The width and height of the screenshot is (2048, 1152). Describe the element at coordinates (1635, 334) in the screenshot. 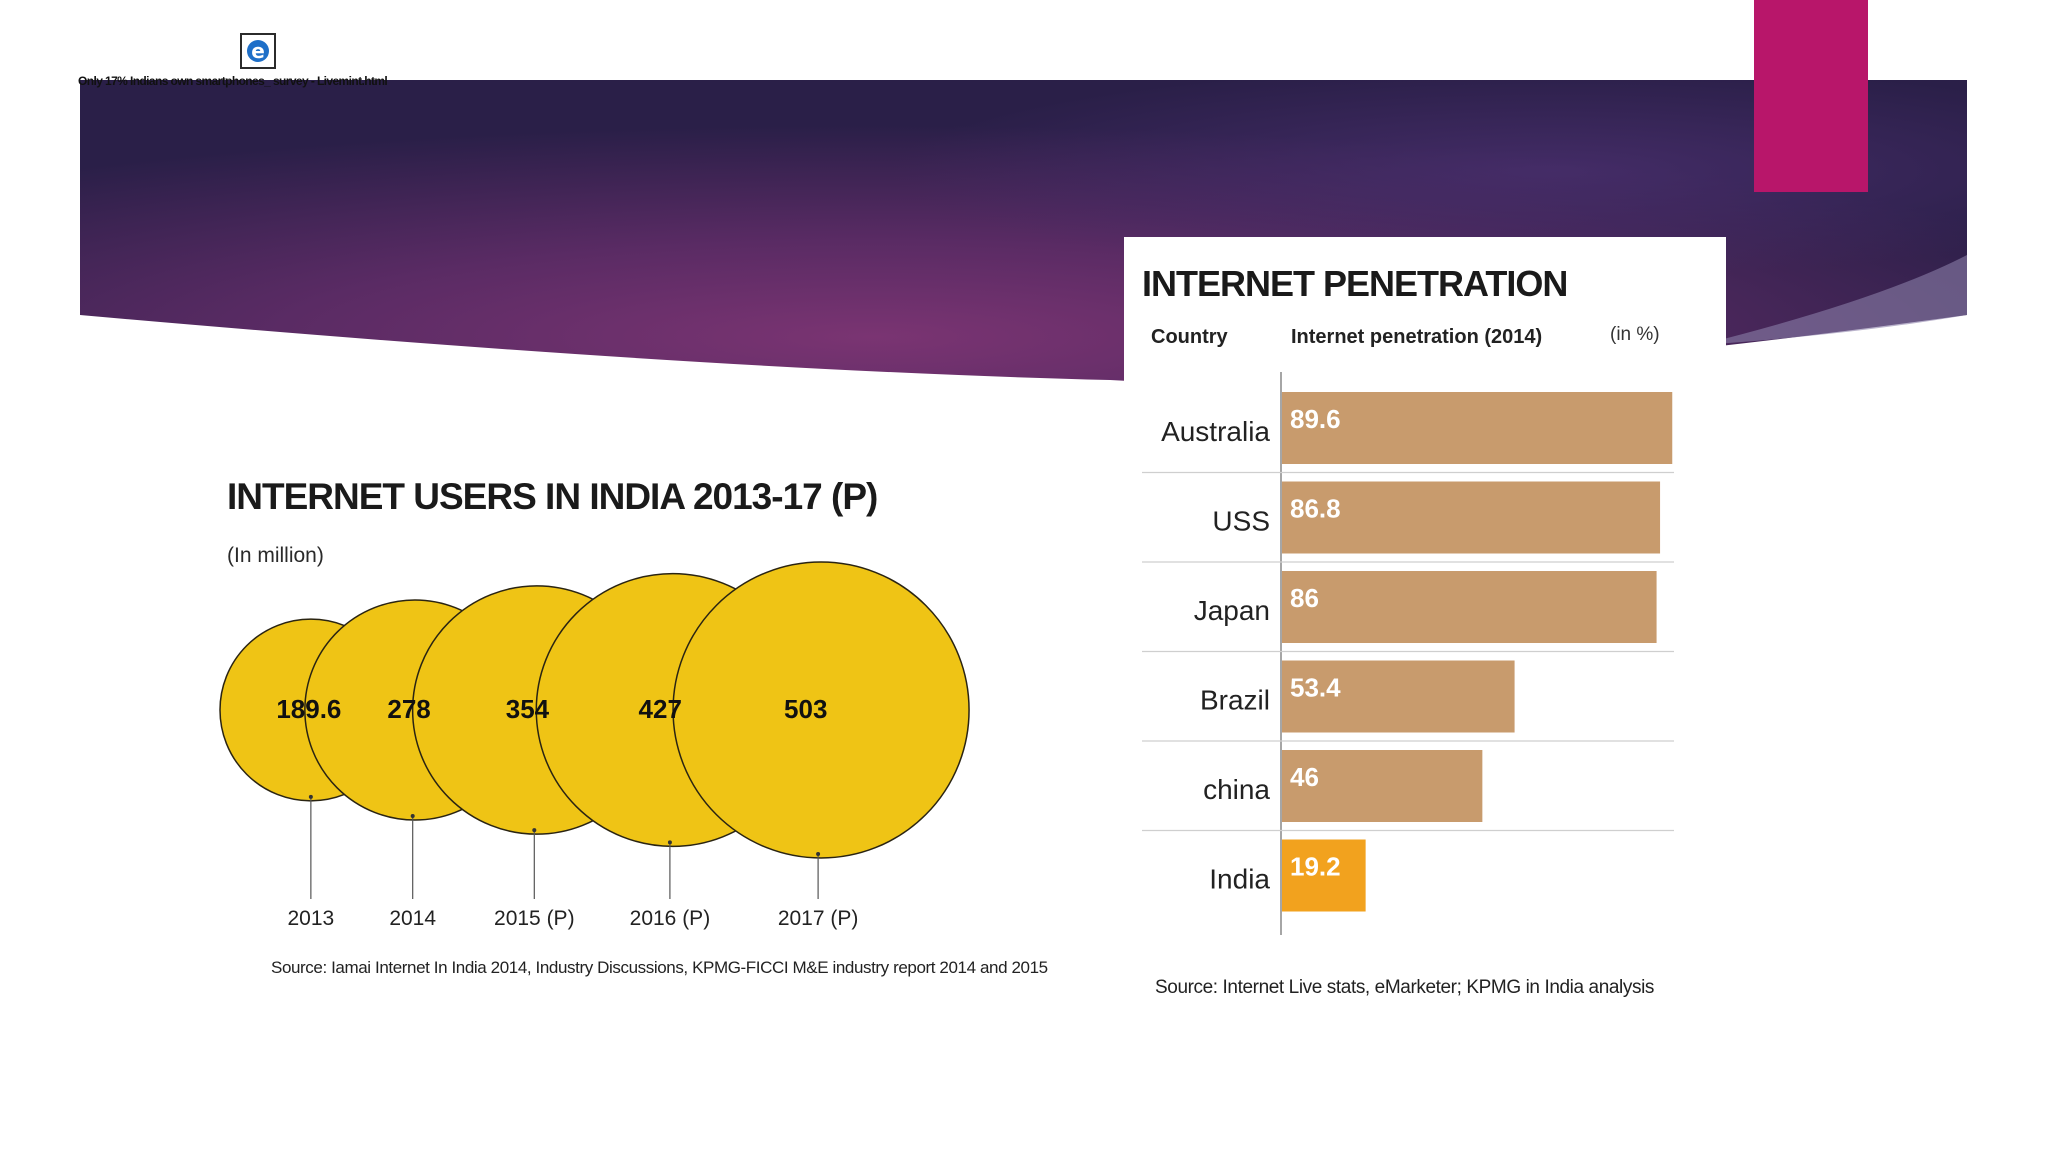

I see `unit-note: (in %)` at that location.